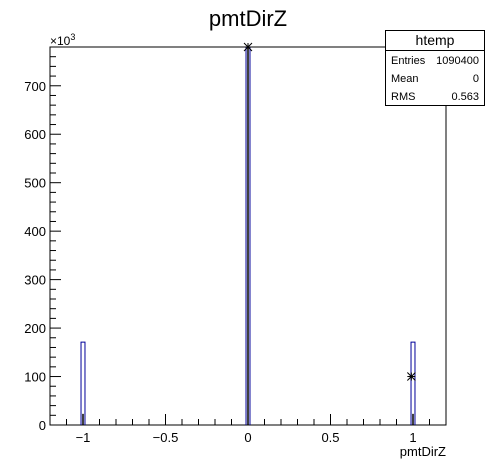  What do you see at coordinates (435, 97) in the screenshot?
I see `stats-row-rms: RMS 0.563` at bounding box center [435, 97].